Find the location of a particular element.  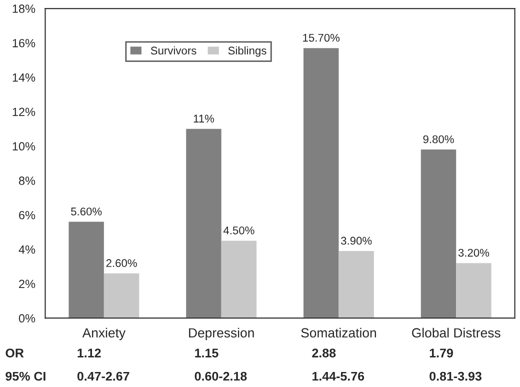

text: 95% CI is located at coordinates (26, 376).